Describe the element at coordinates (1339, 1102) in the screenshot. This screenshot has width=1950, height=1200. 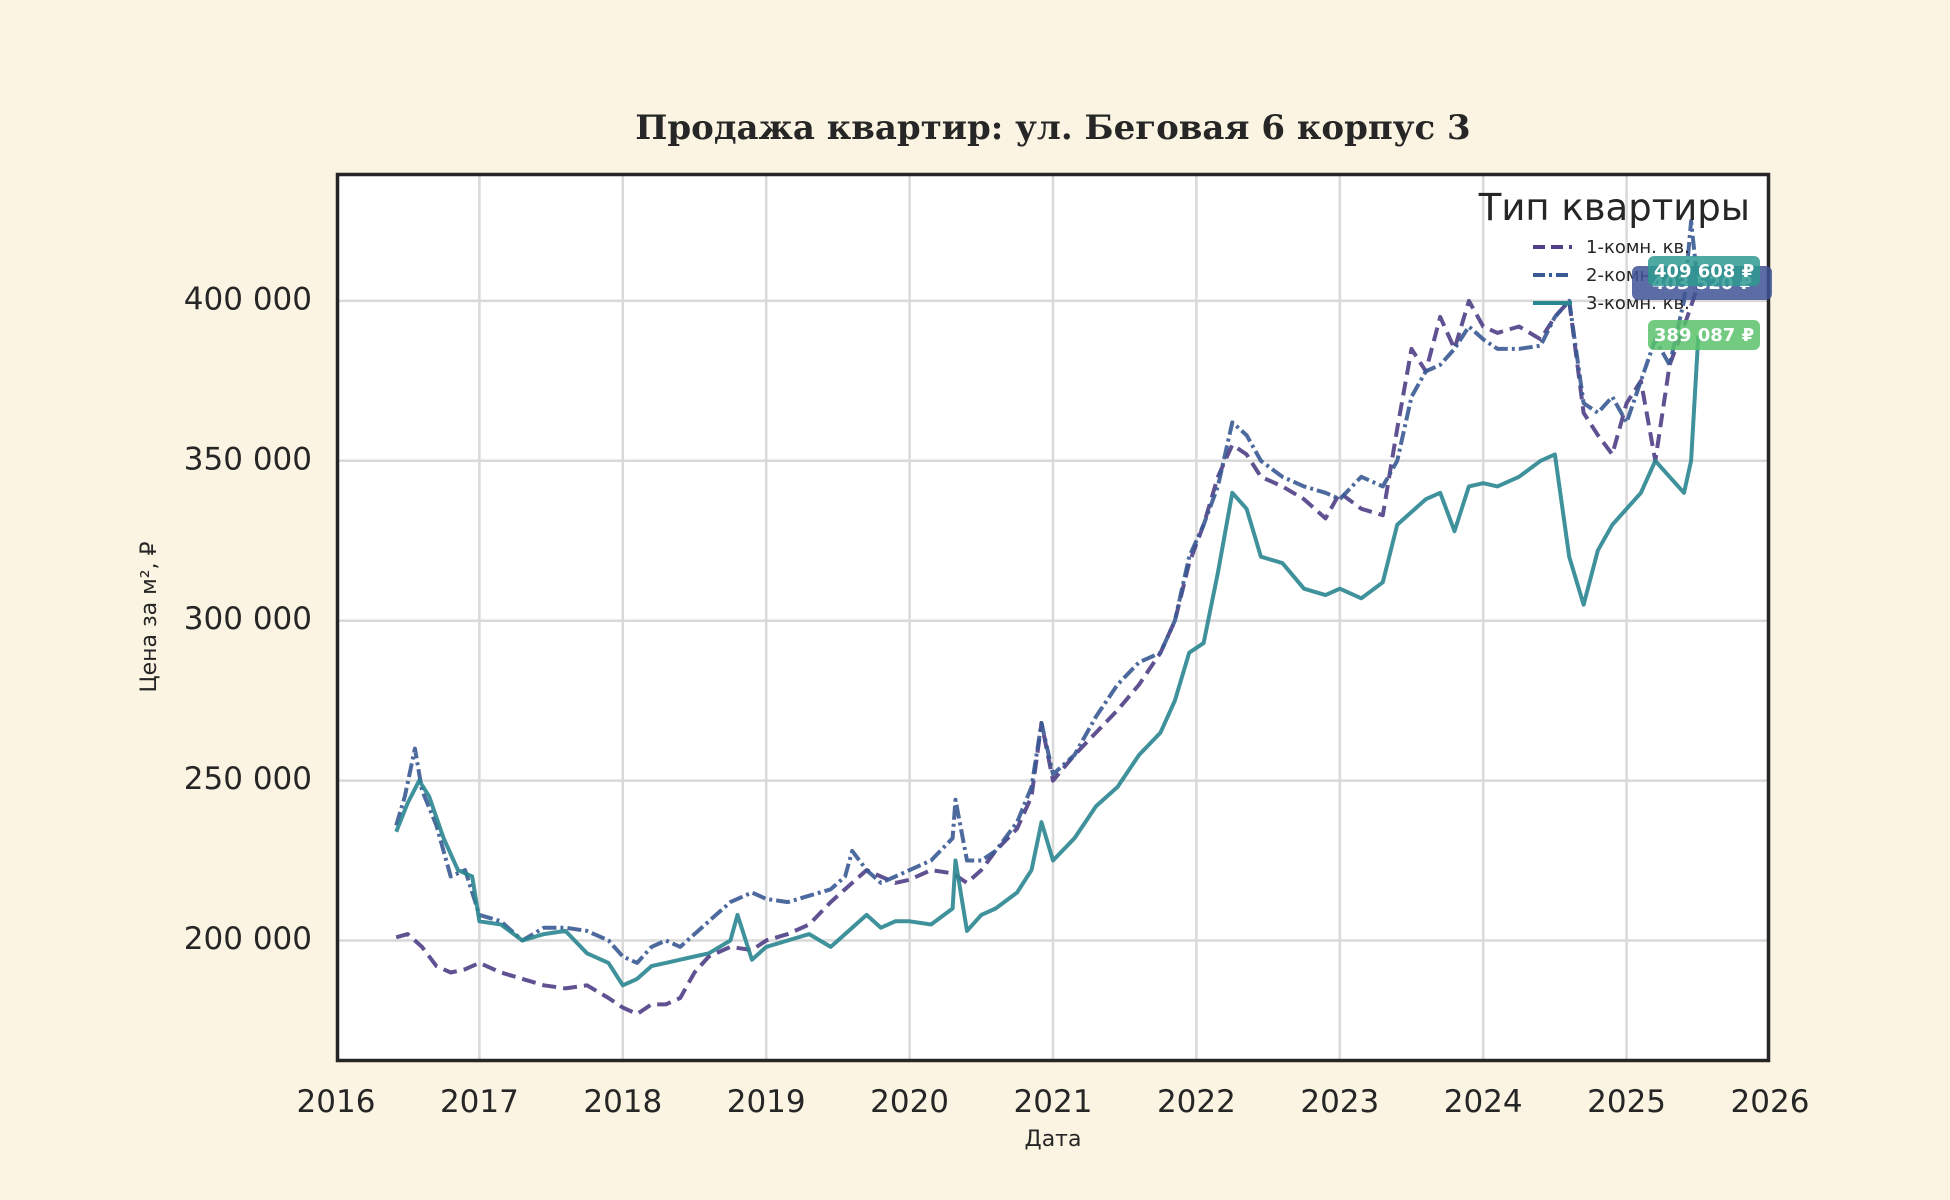
I see `x-tick-label: 2023` at that location.